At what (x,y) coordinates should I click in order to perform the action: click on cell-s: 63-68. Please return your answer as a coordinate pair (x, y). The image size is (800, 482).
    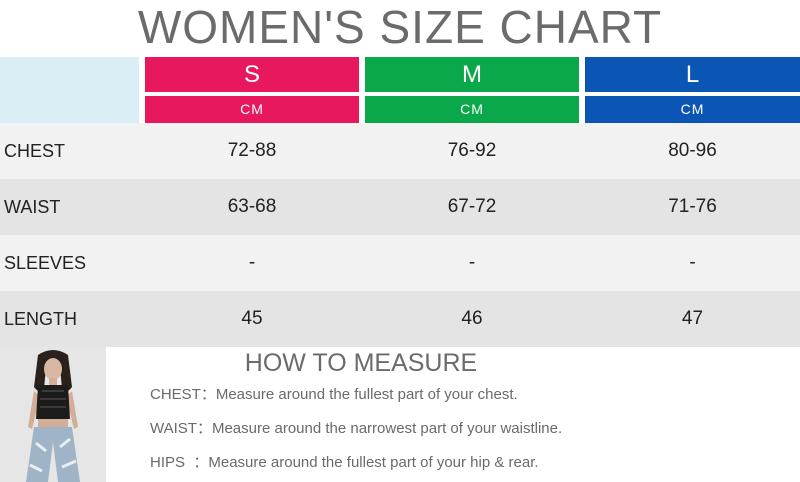
    Looking at the image, I should click on (252, 206).